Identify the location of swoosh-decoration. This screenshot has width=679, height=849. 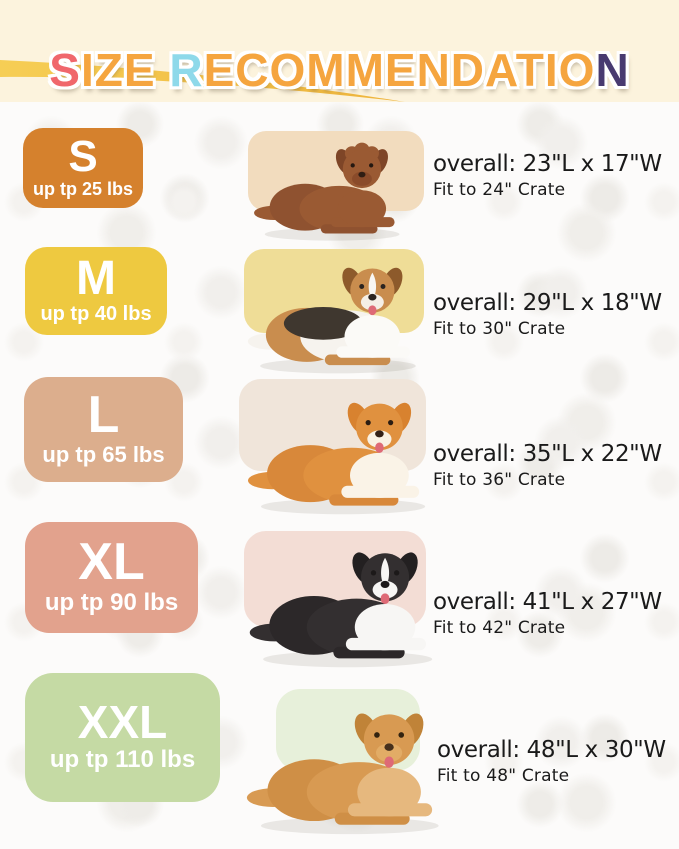
(202, 81).